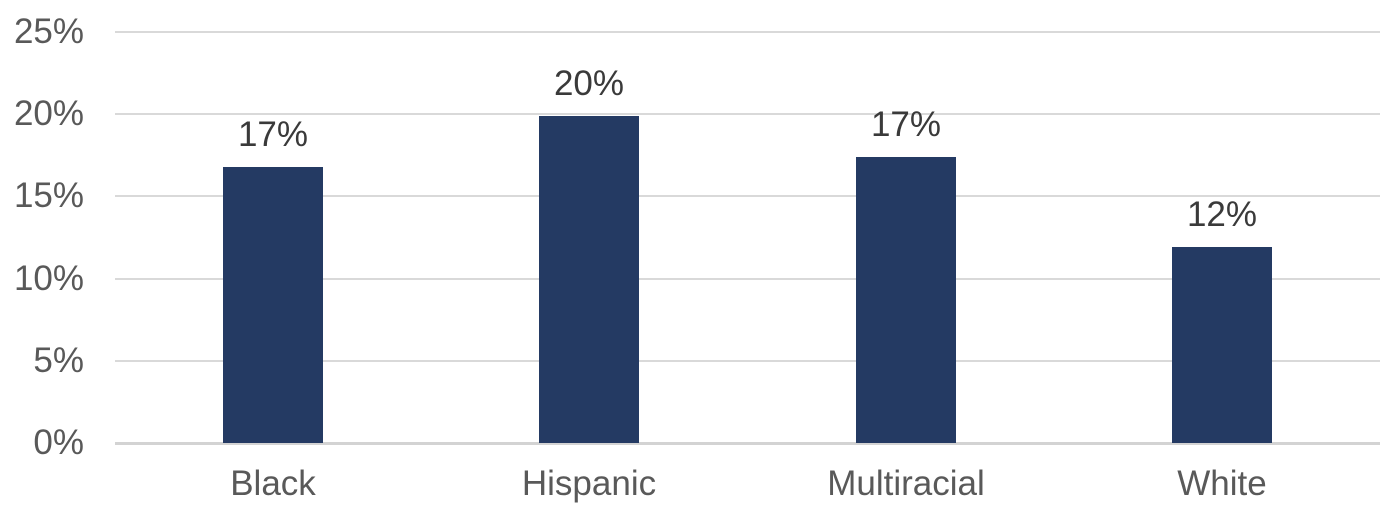  Describe the element at coordinates (906, 483) in the screenshot. I see `category-label-multiracial: Multiracial` at that location.